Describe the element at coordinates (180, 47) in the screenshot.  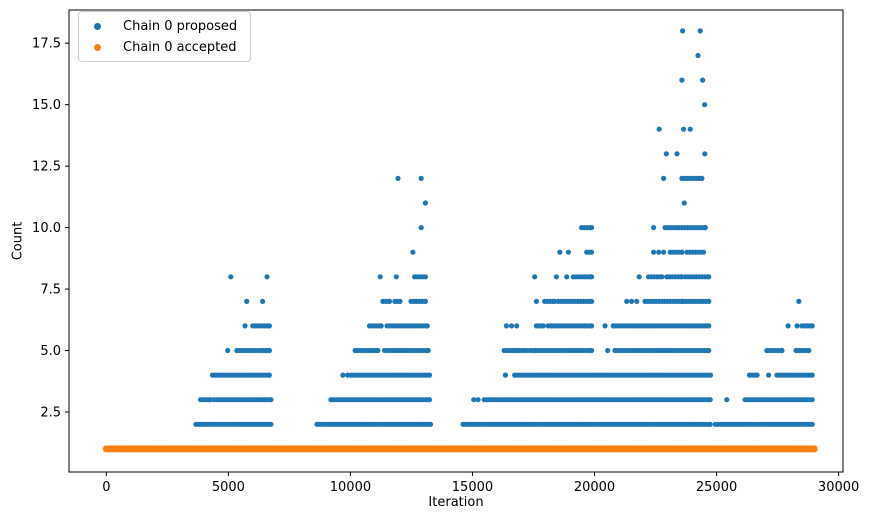
I see `legend-label-accepted: Chain 0 accepted` at that location.